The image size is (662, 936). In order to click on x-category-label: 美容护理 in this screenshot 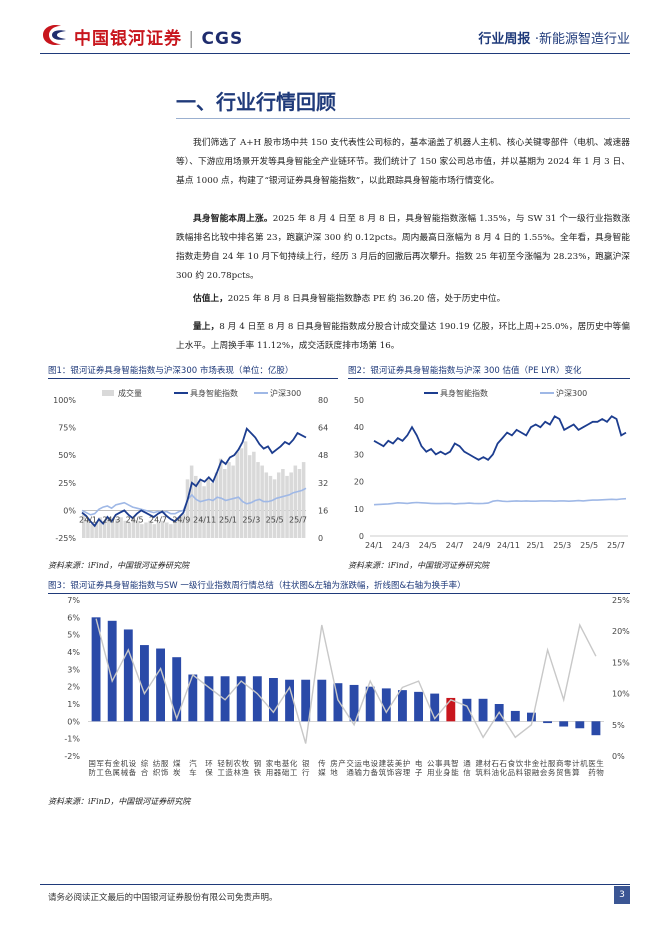, I will do `click(403, 767)`.